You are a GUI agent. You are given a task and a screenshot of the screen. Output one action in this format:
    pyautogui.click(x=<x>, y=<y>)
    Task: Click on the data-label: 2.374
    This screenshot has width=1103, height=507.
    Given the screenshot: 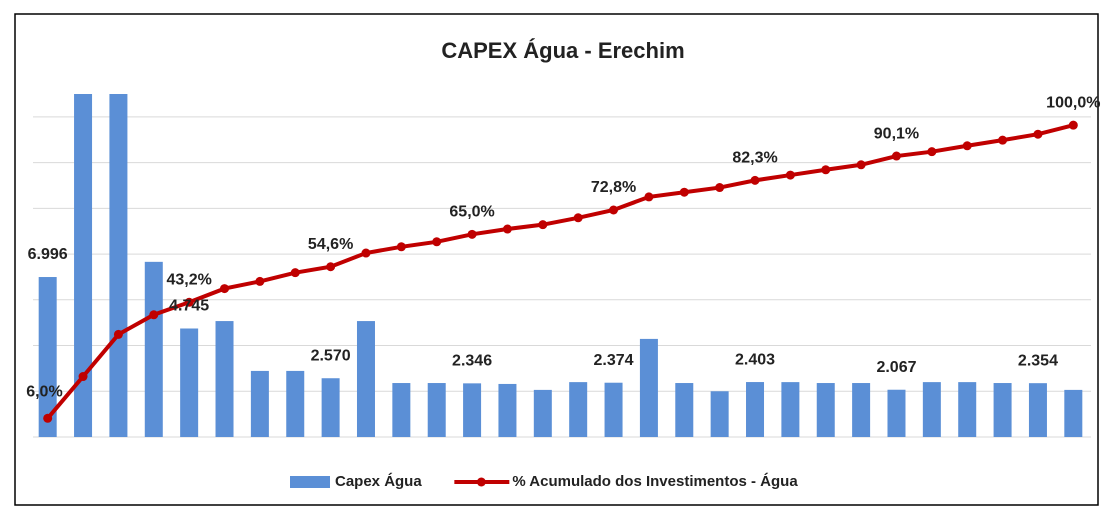 What is the action you would take?
    pyautogui.click(x=614, y=360)
    